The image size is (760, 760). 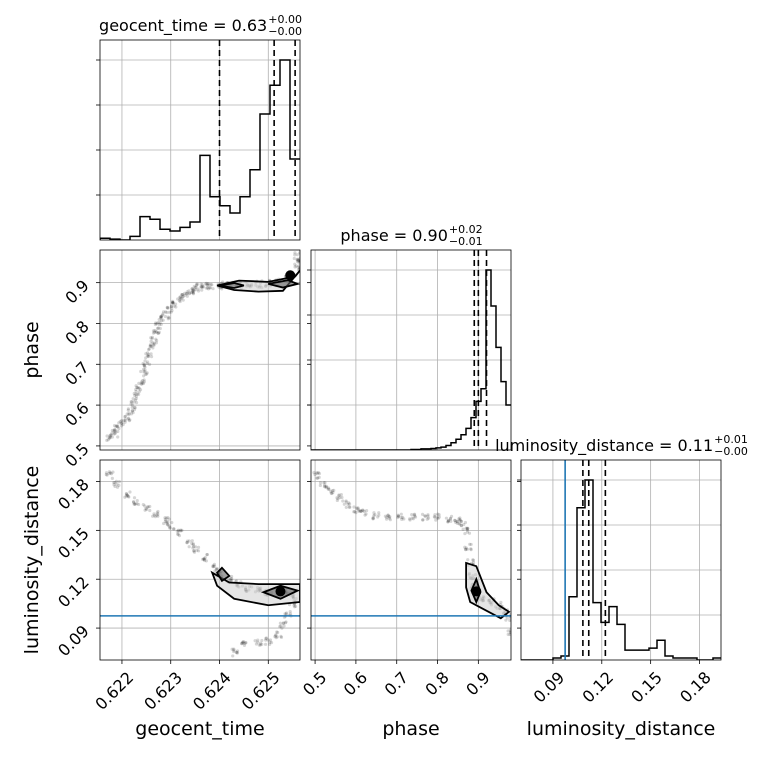 I want to click on title-sup-geocent_time: +0.00, so click(x=285, y=19).